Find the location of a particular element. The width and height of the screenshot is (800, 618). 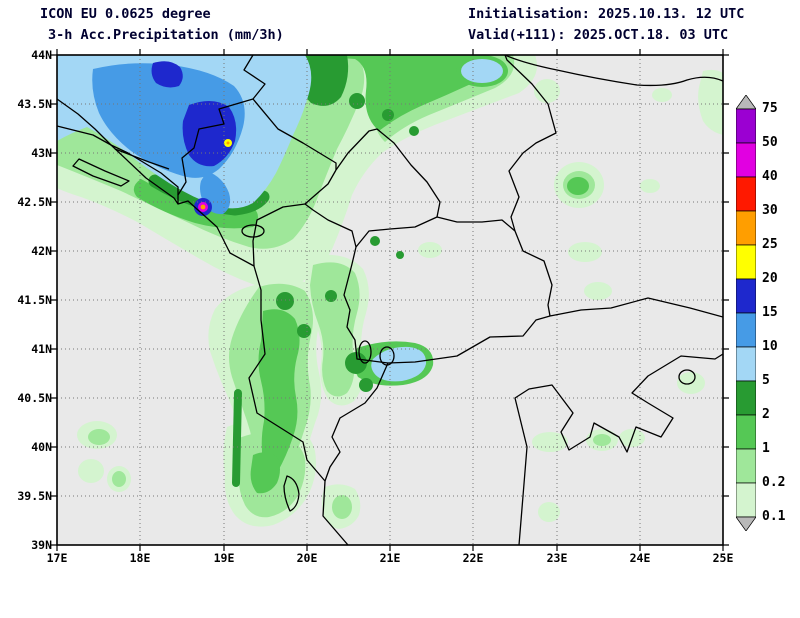

lon-label: 17E is located at coordinates (57, 558).